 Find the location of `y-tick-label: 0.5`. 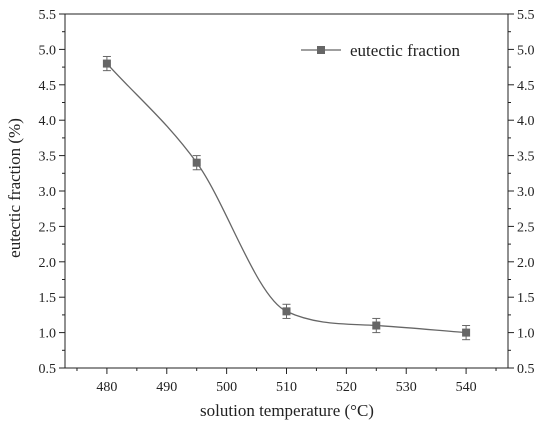

y-tick-label: 0.5 is located at coordinates (48, 369).